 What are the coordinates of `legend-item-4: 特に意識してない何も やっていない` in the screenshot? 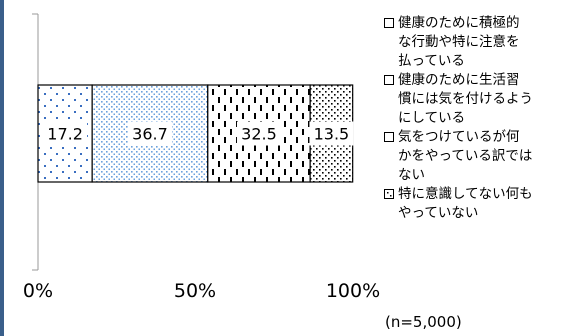 It's located at (475, 204).